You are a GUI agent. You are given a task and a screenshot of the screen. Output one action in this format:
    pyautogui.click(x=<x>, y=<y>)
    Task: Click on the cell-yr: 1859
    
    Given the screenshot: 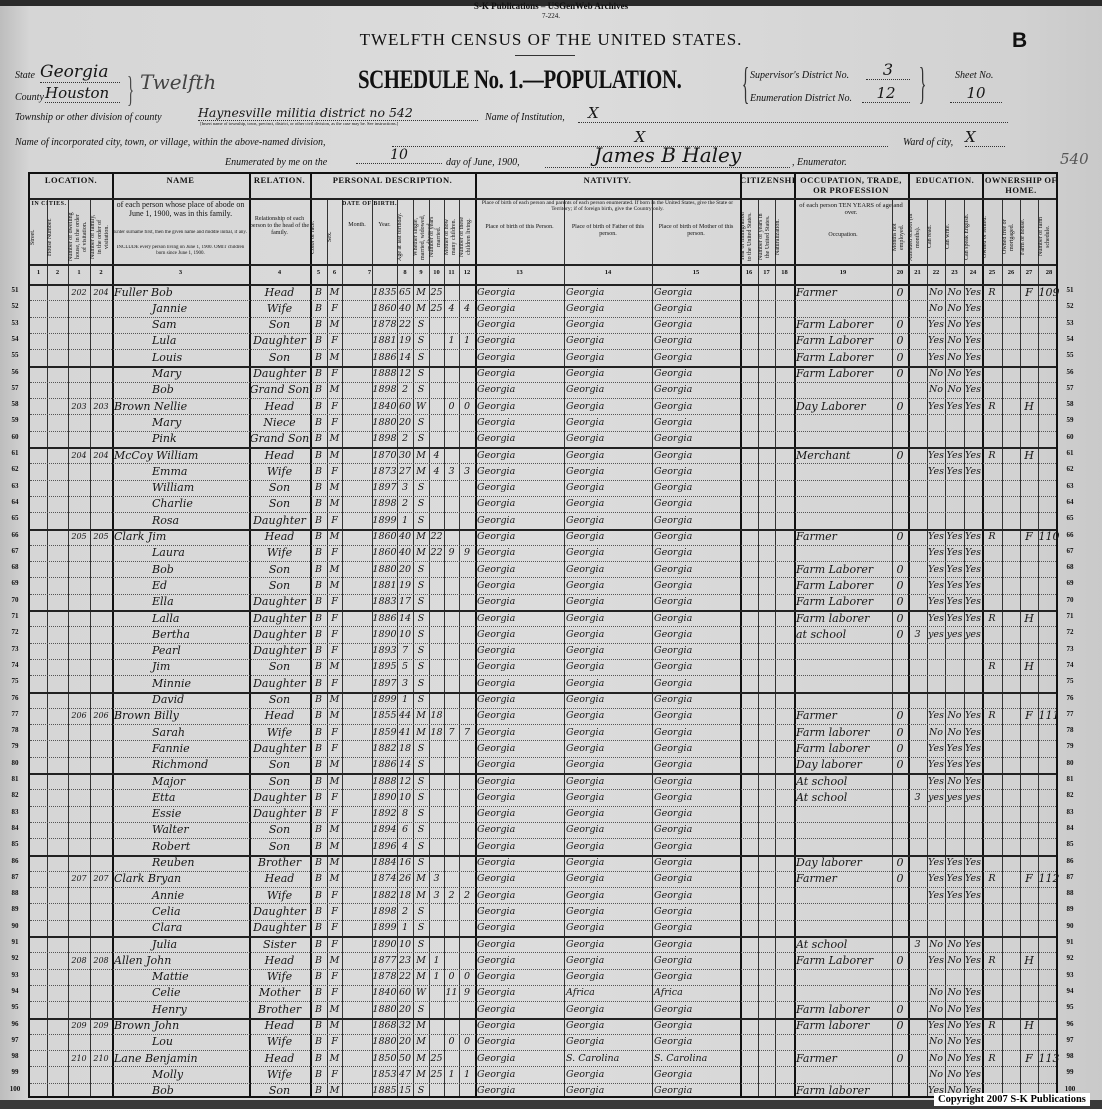 What is the action you would take?
    pyautogui.click(x=384, y=732)
    